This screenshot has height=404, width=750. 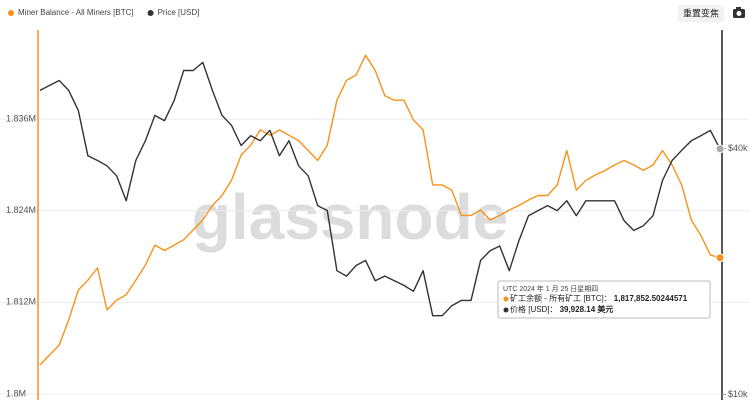 What do you see at coordinates (651, 298) in the screenshot?
I see `tooltip-value: 1,817,852.50244571` at bounding box center [651, 298].